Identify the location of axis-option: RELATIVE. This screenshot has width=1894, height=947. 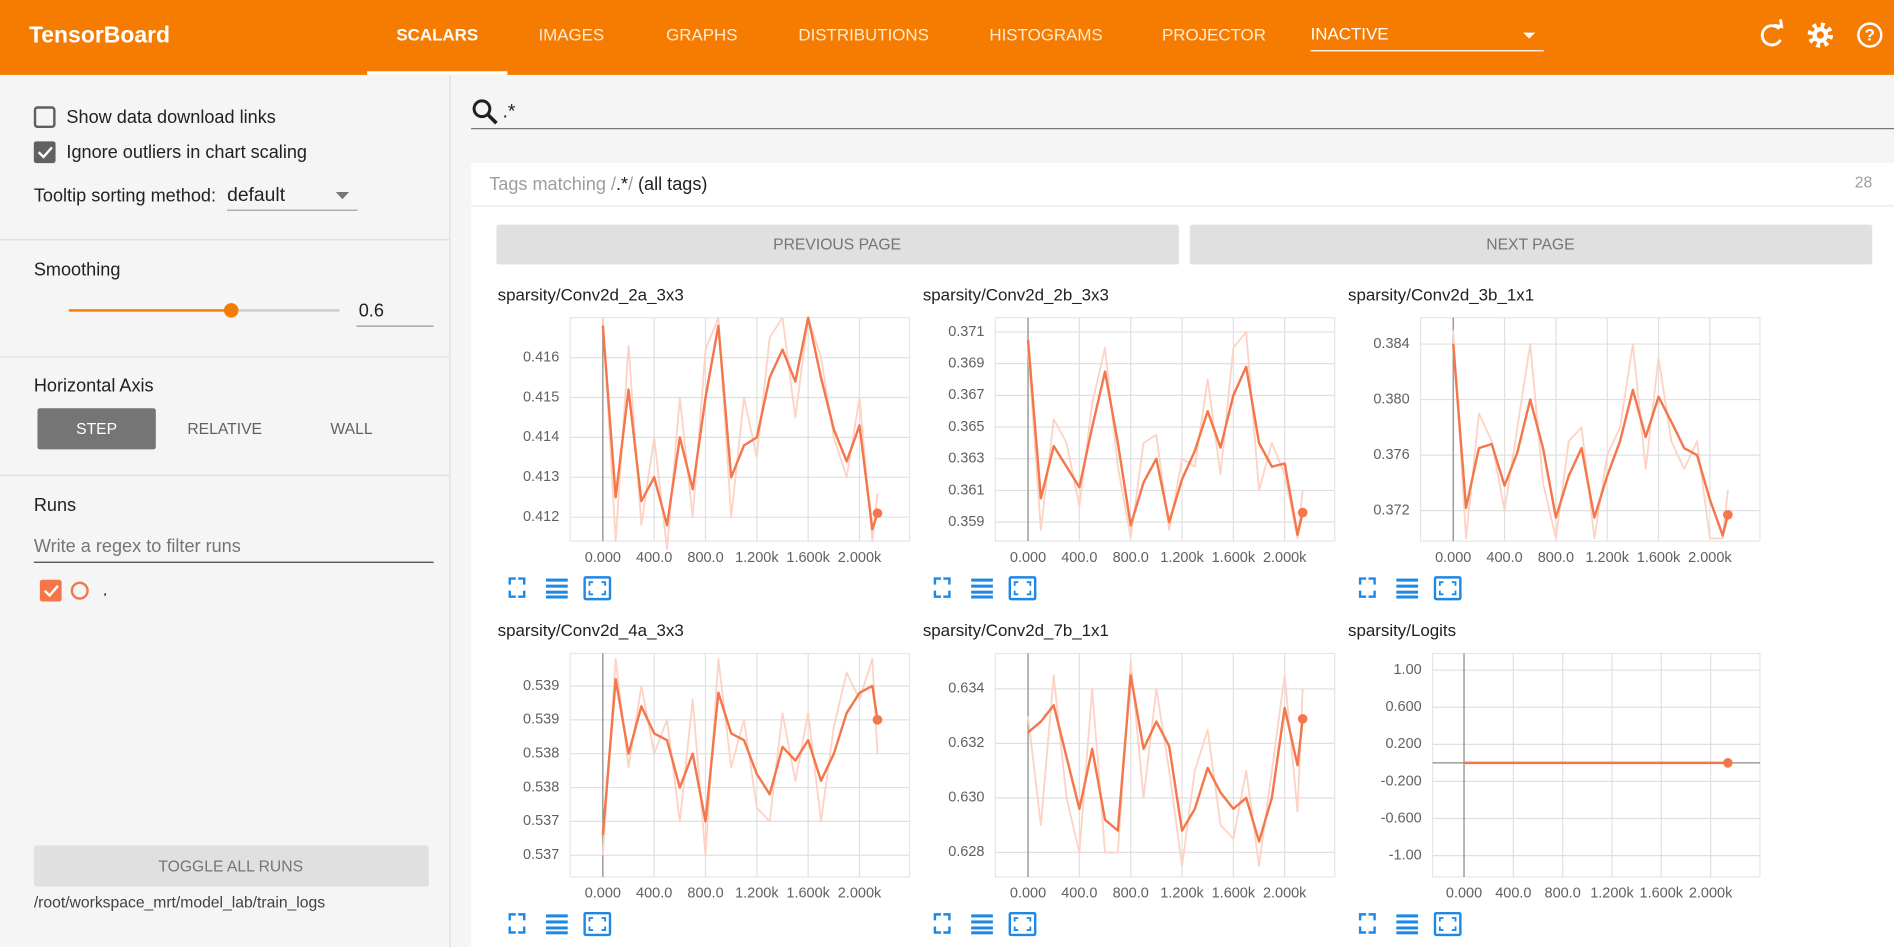
(224, 429).